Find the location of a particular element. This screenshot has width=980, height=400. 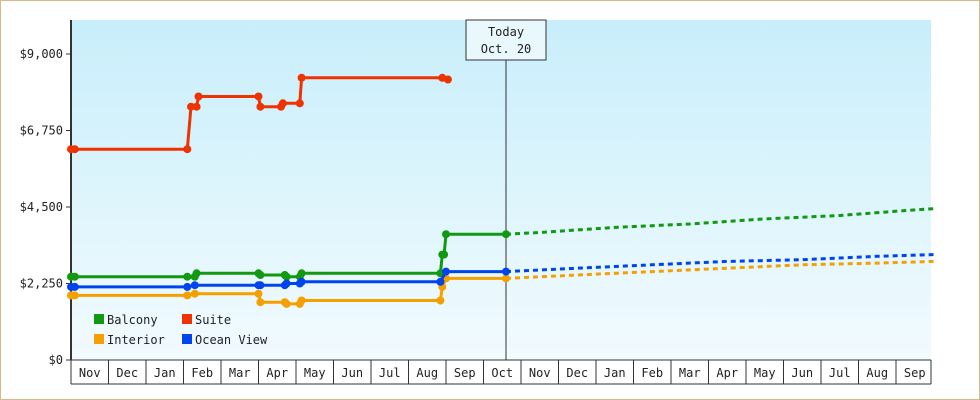

y-axis-ticks: $0 $2,250 $4,500 $6,750 $9,000 is located at coordinates (45, 207).